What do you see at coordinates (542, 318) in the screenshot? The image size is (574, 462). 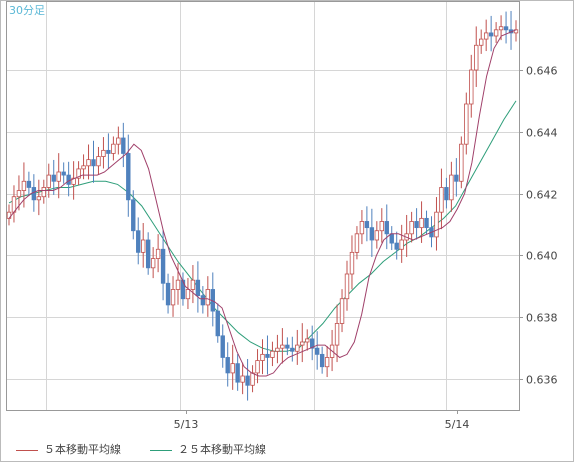 I see `y-tick-label: 0.638` at bounding box center [542, 318].